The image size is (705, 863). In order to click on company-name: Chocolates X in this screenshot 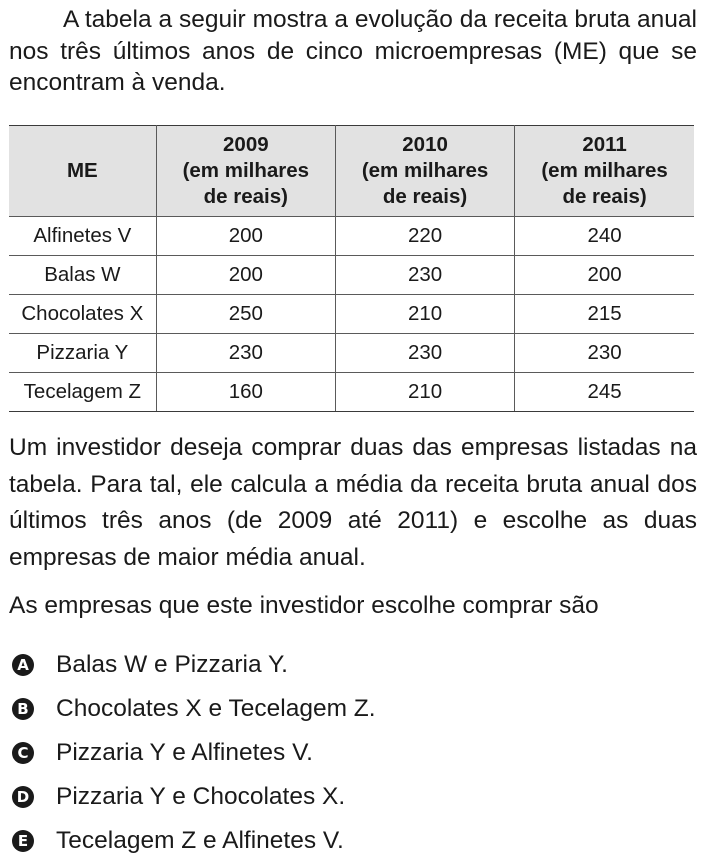, I will do `click(83, 314)`.